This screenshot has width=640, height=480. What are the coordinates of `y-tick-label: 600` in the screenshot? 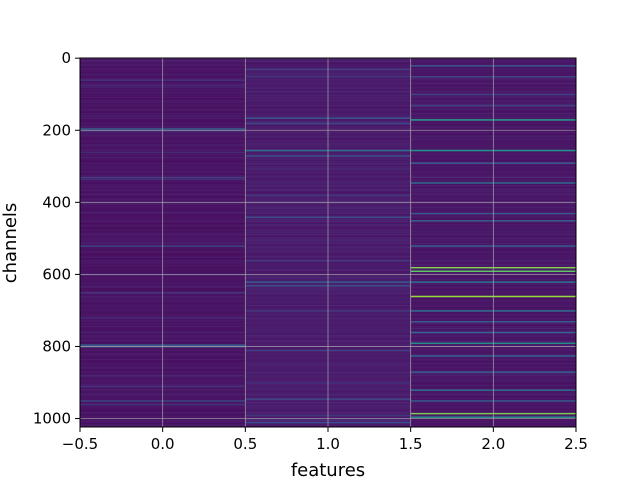 It's located at (56, 274).